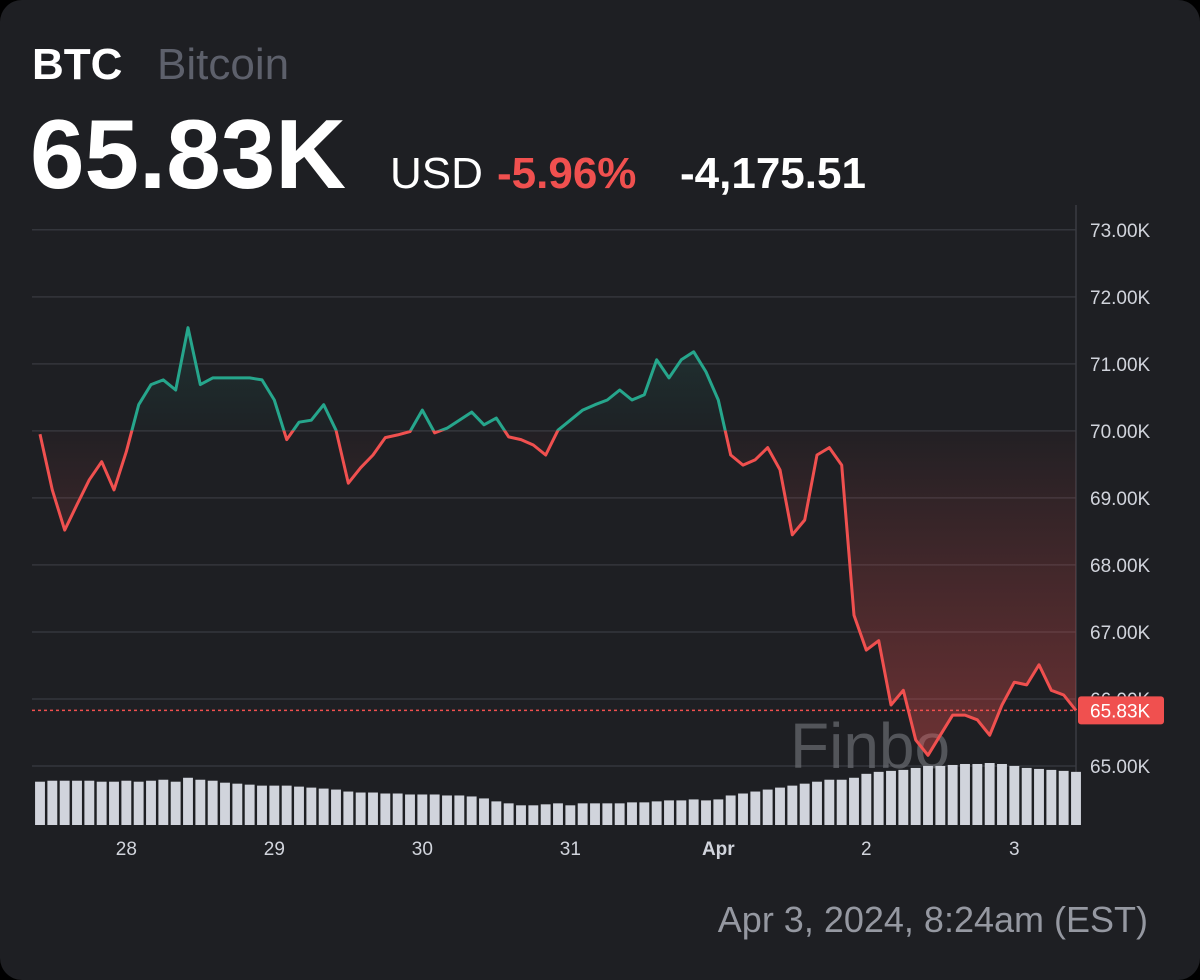  I want to click on x-tick-label: 30, so click(422, 849).